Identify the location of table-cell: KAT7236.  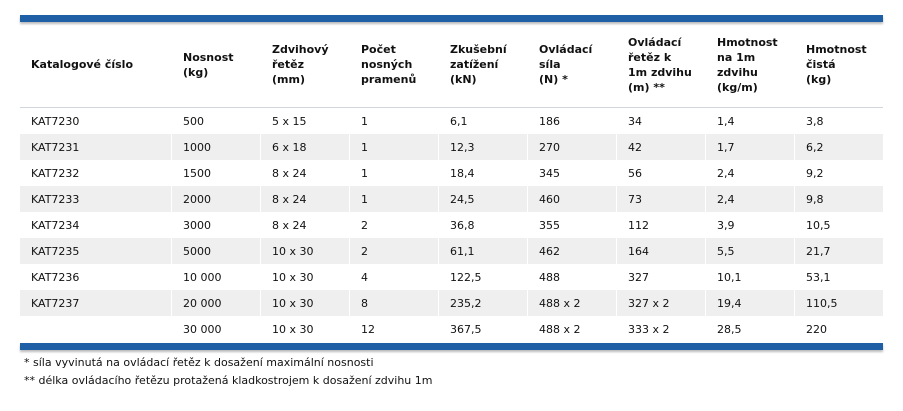
(95, 277).